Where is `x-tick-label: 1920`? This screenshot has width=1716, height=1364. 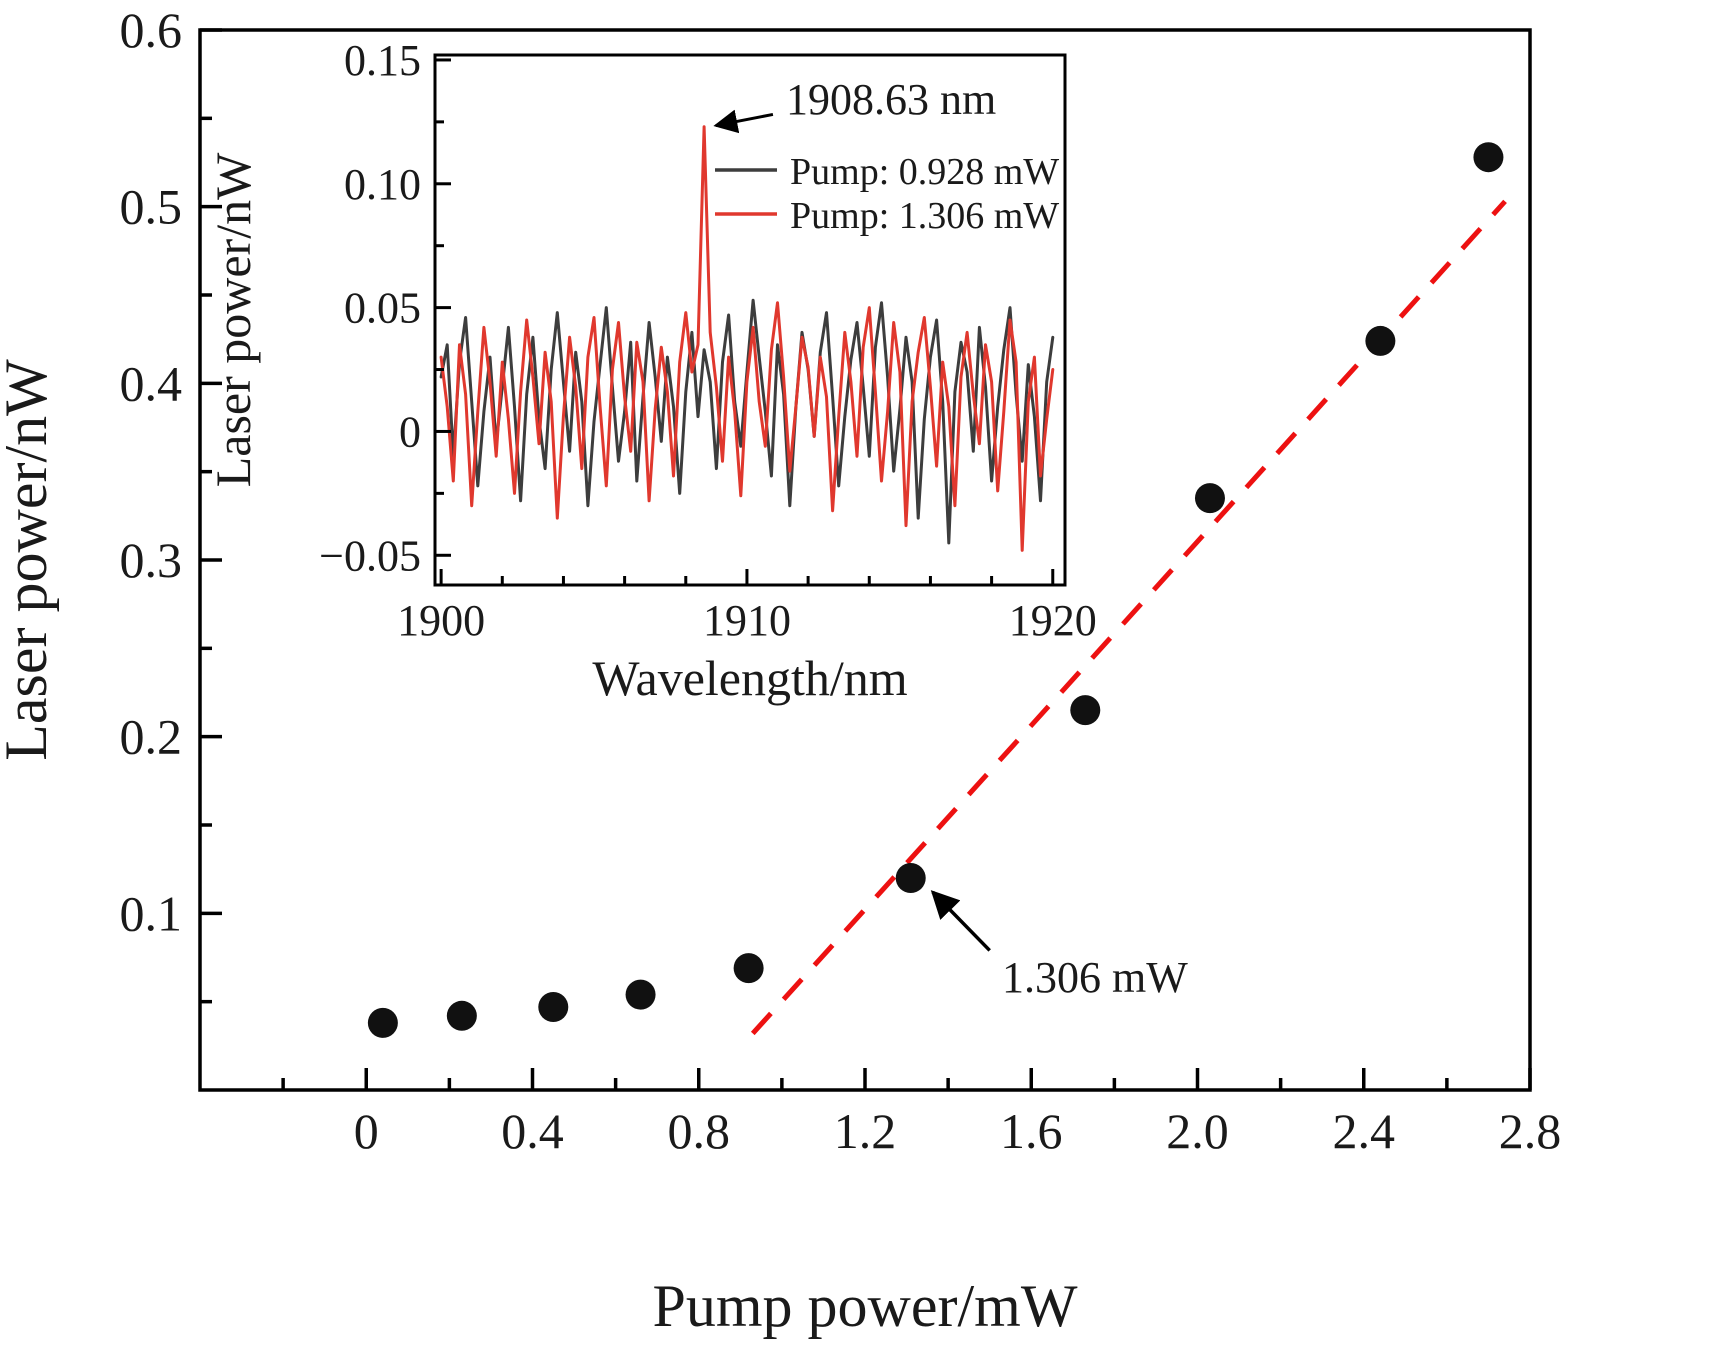 x-tick-label: 1920 is located at coordinates (1053, 620).